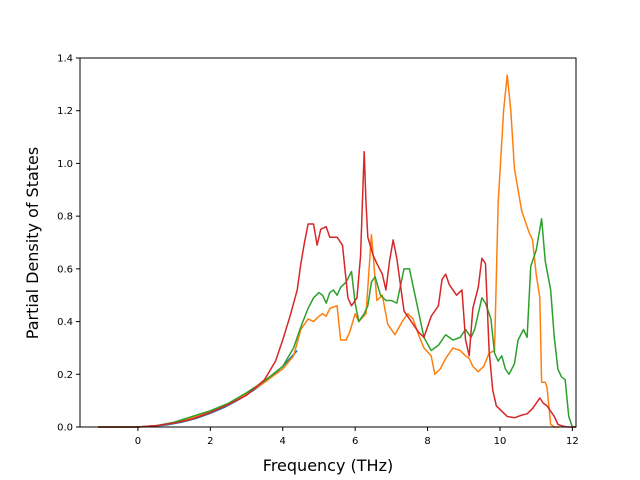 The width and height of the screenshot is (640, 480). What do you see at coordinates (65, 59) in the screenshot?
I see `y-tick-label: 1.4` at bounding box center [65, 59].